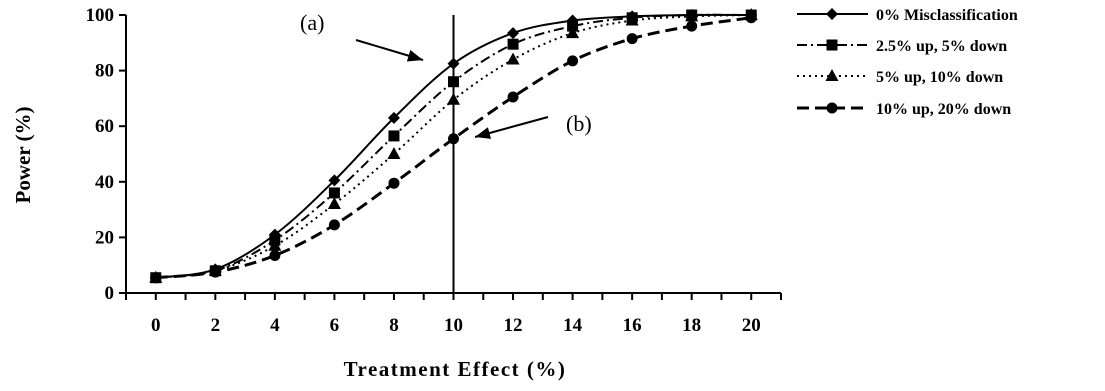 This screenshot has height=391, width=1105. What do you see at coordinates (579, 123) in the screenshot?
I see `annotation-b-label: (b)` at bounding box center [579, 123].